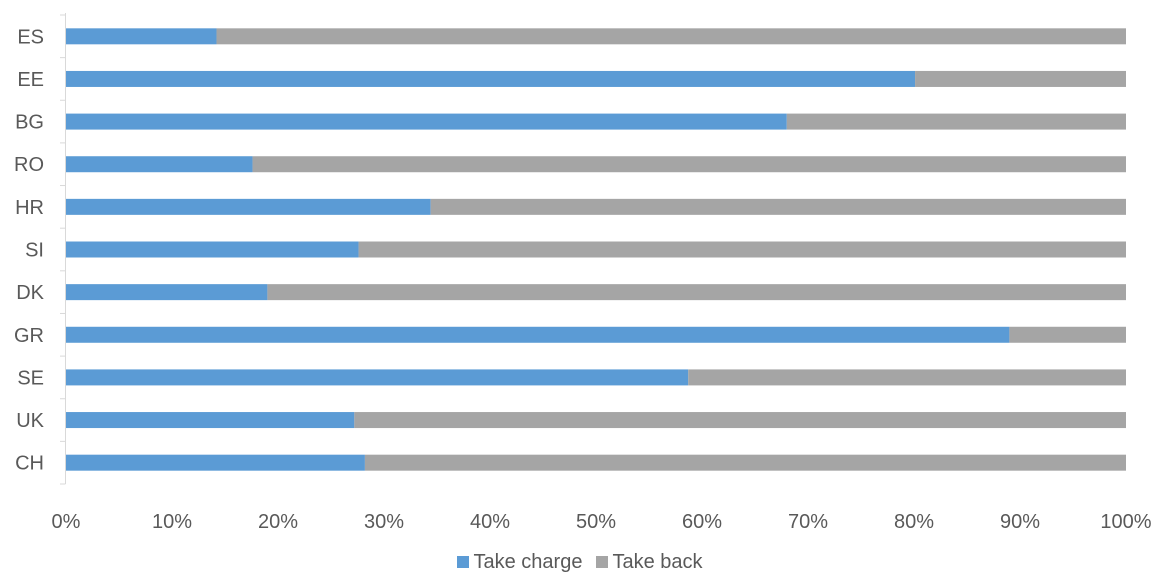  What do you see at coordinates (34, 251) in the screenshot?
I see `category-label-si: SI` at bounding box center [34, 251].